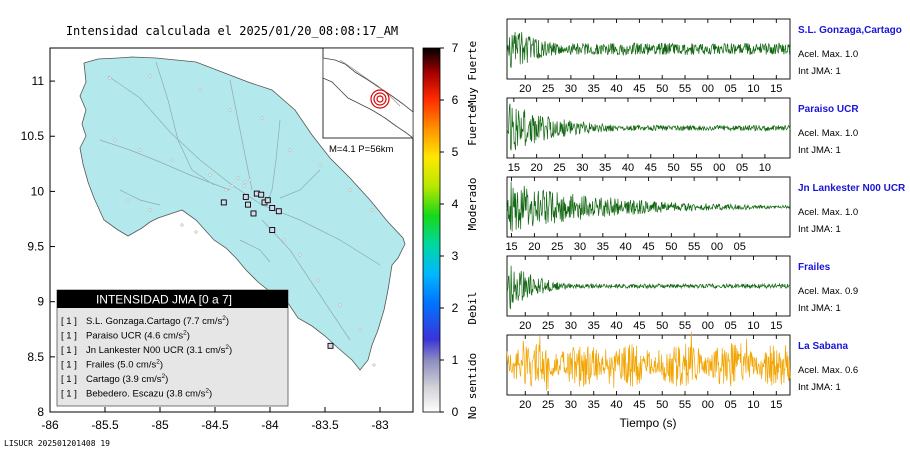  I want to click on trace-station-name: La Sabana, so click(823, 346).